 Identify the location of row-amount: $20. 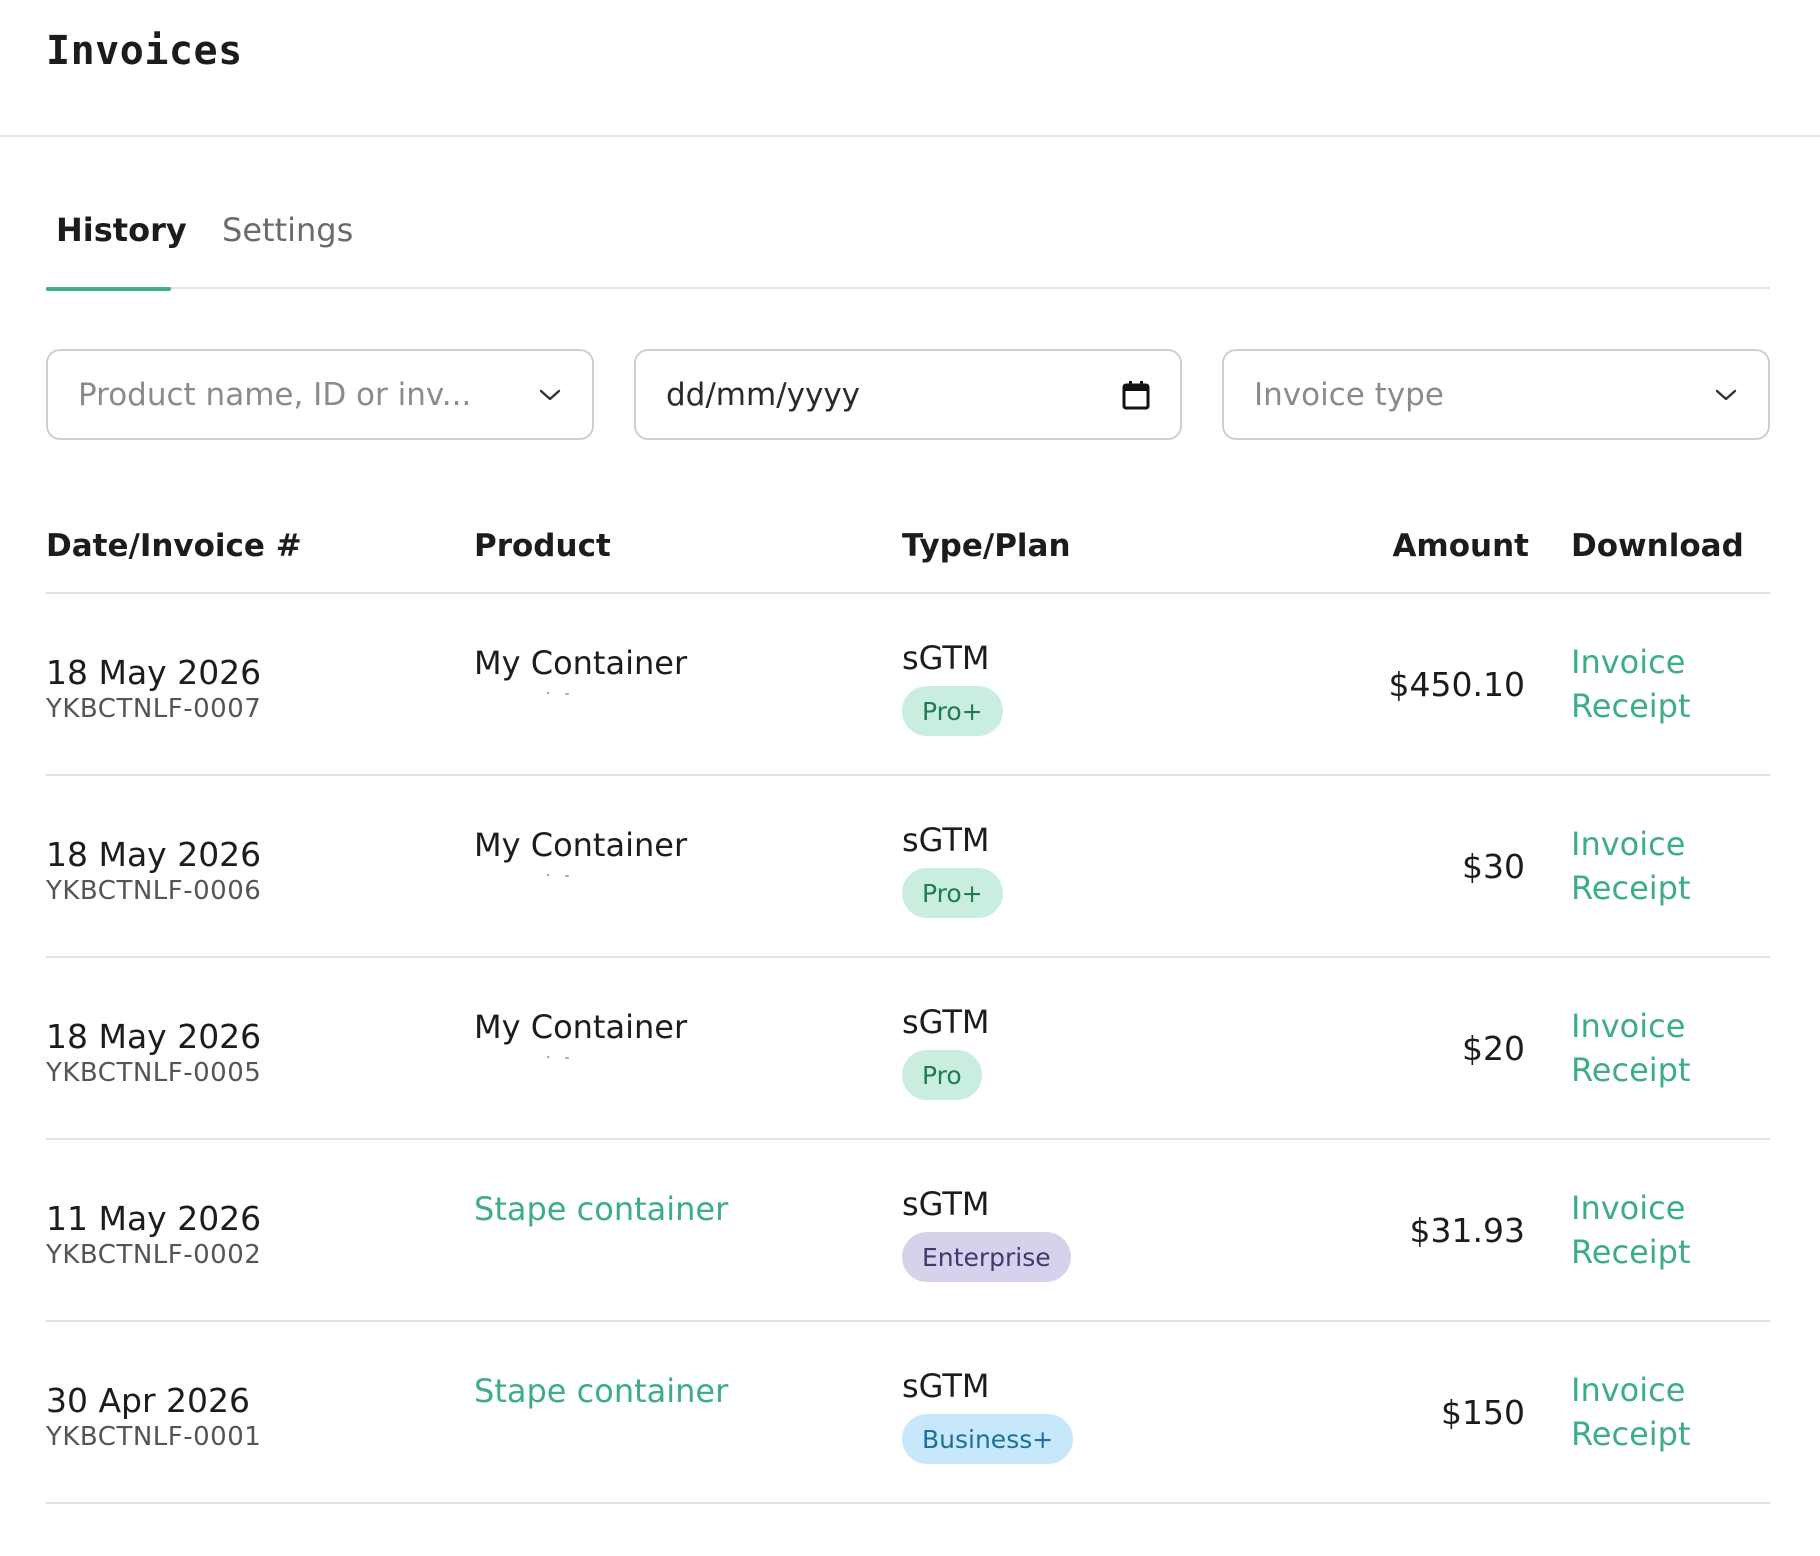
(1493, 1048).